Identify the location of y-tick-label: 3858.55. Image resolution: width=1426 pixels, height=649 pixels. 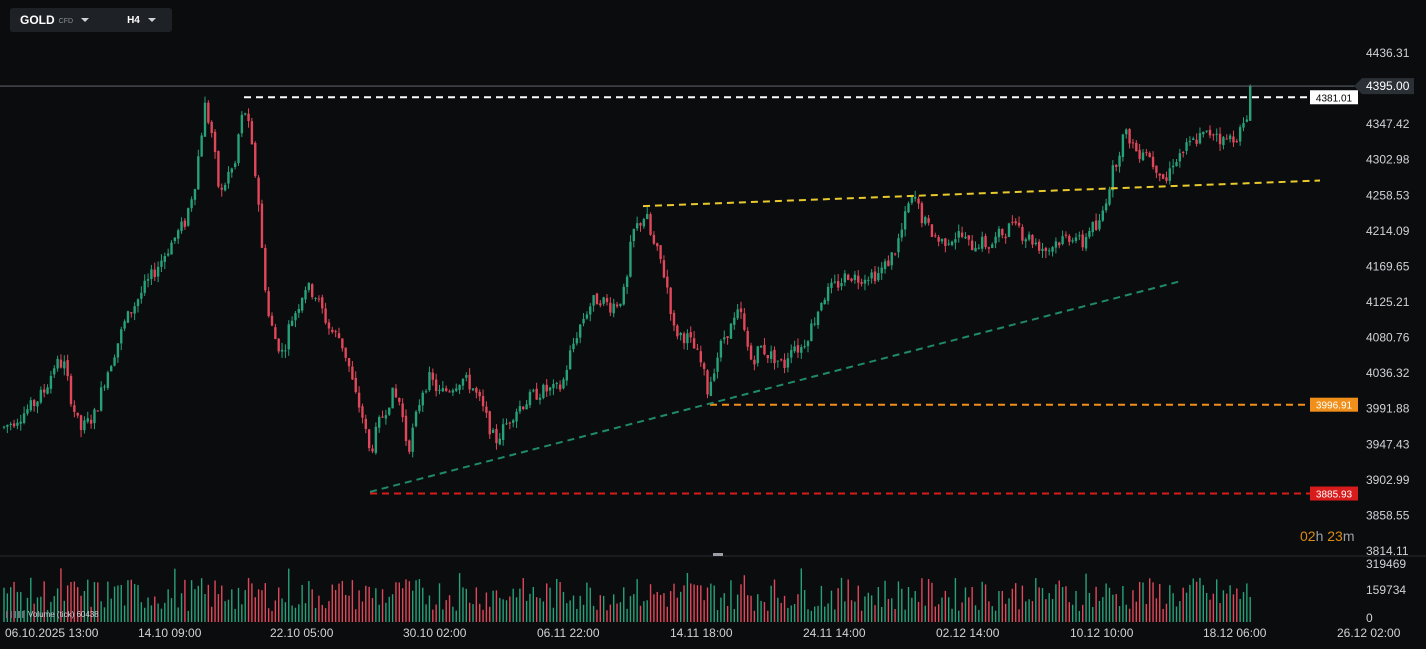
(1388, 515).